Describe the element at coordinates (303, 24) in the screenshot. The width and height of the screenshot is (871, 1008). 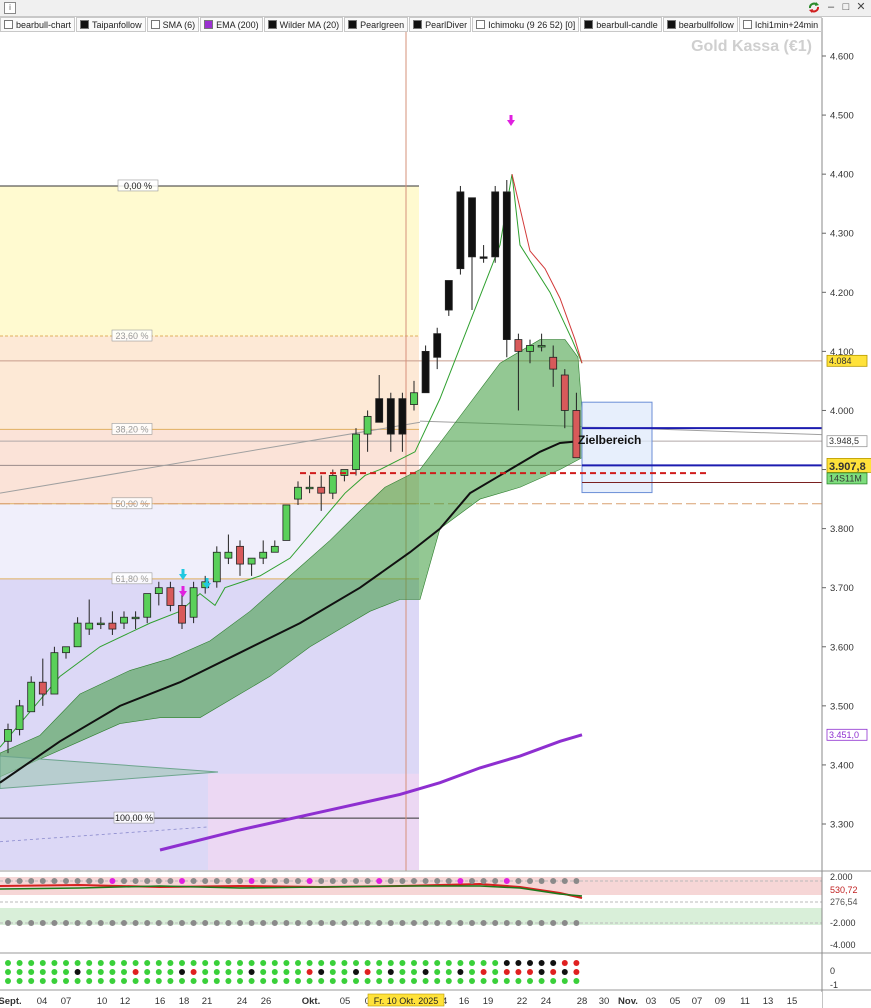
I see `legend-item: Wilder MA (20)` at that location.